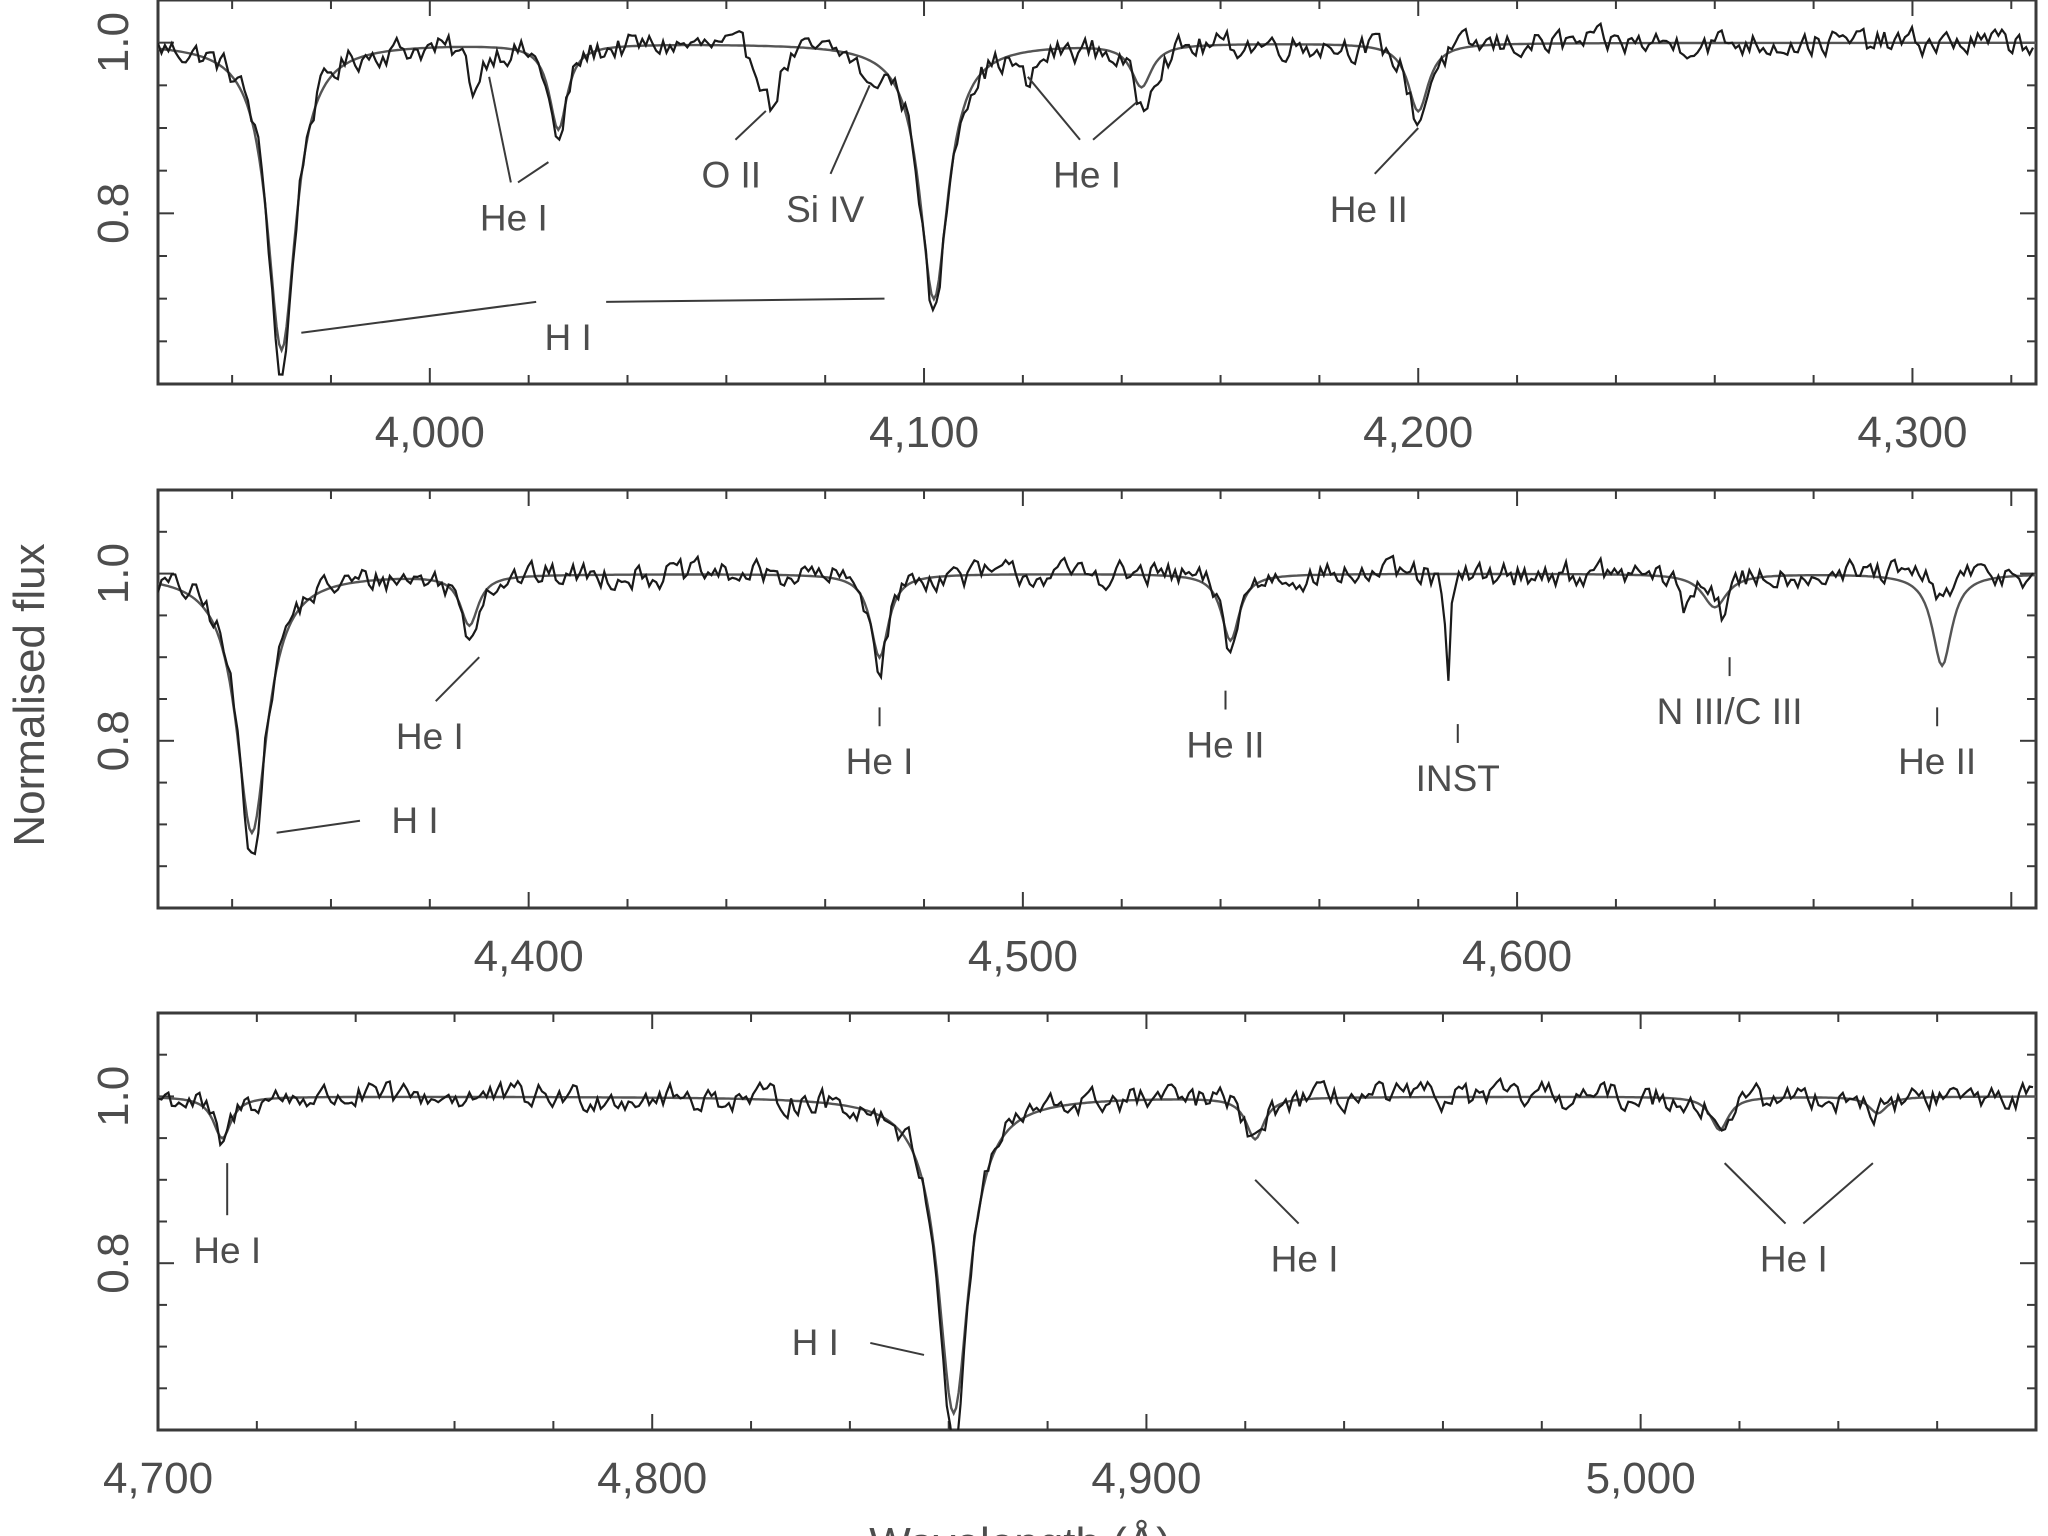  Describe the element at coordinates (1912, 432) in the screenshot. I see `x-tick-label: 4,300` at that location.